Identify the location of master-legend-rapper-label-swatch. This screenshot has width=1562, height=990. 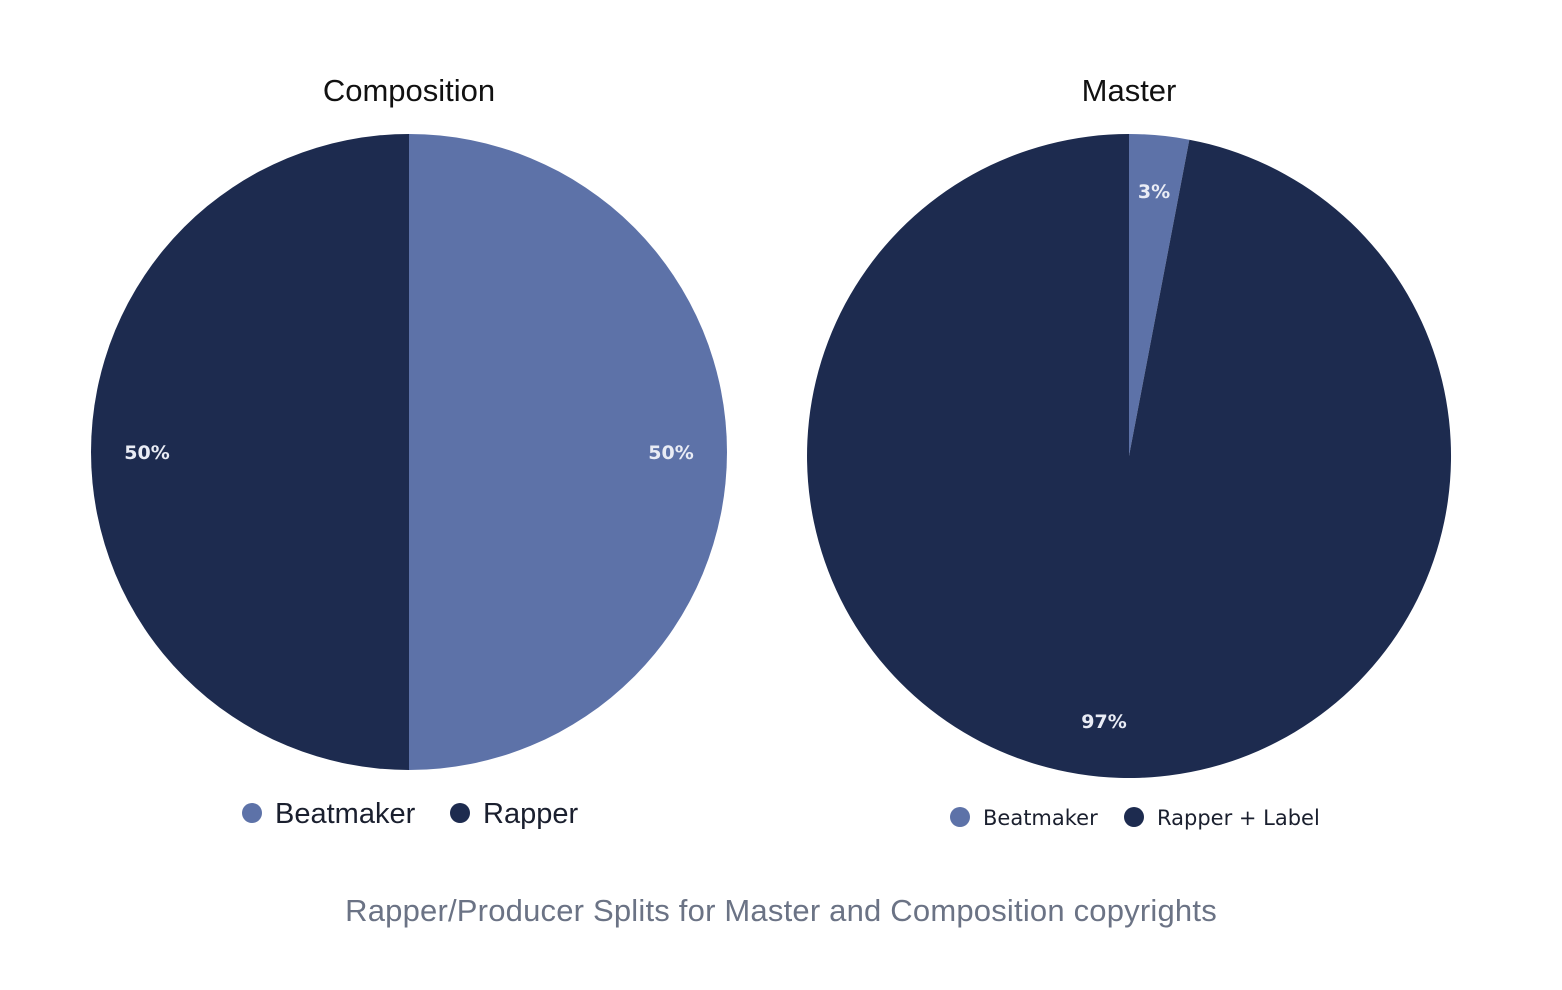
(1134, 817).